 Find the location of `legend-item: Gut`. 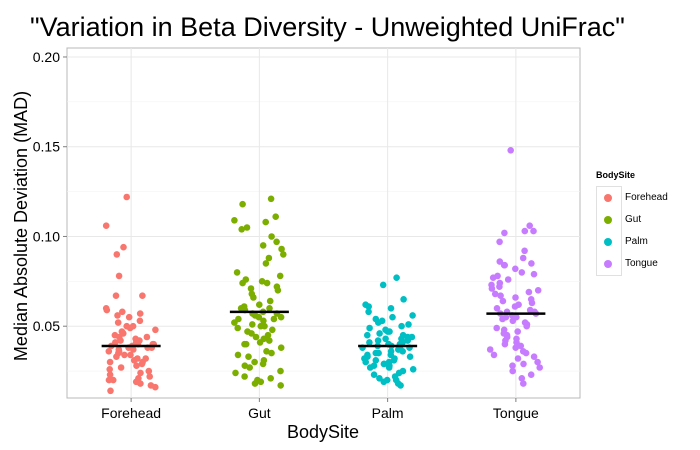

legend-item: Gut is located at coordinates (619, 220).